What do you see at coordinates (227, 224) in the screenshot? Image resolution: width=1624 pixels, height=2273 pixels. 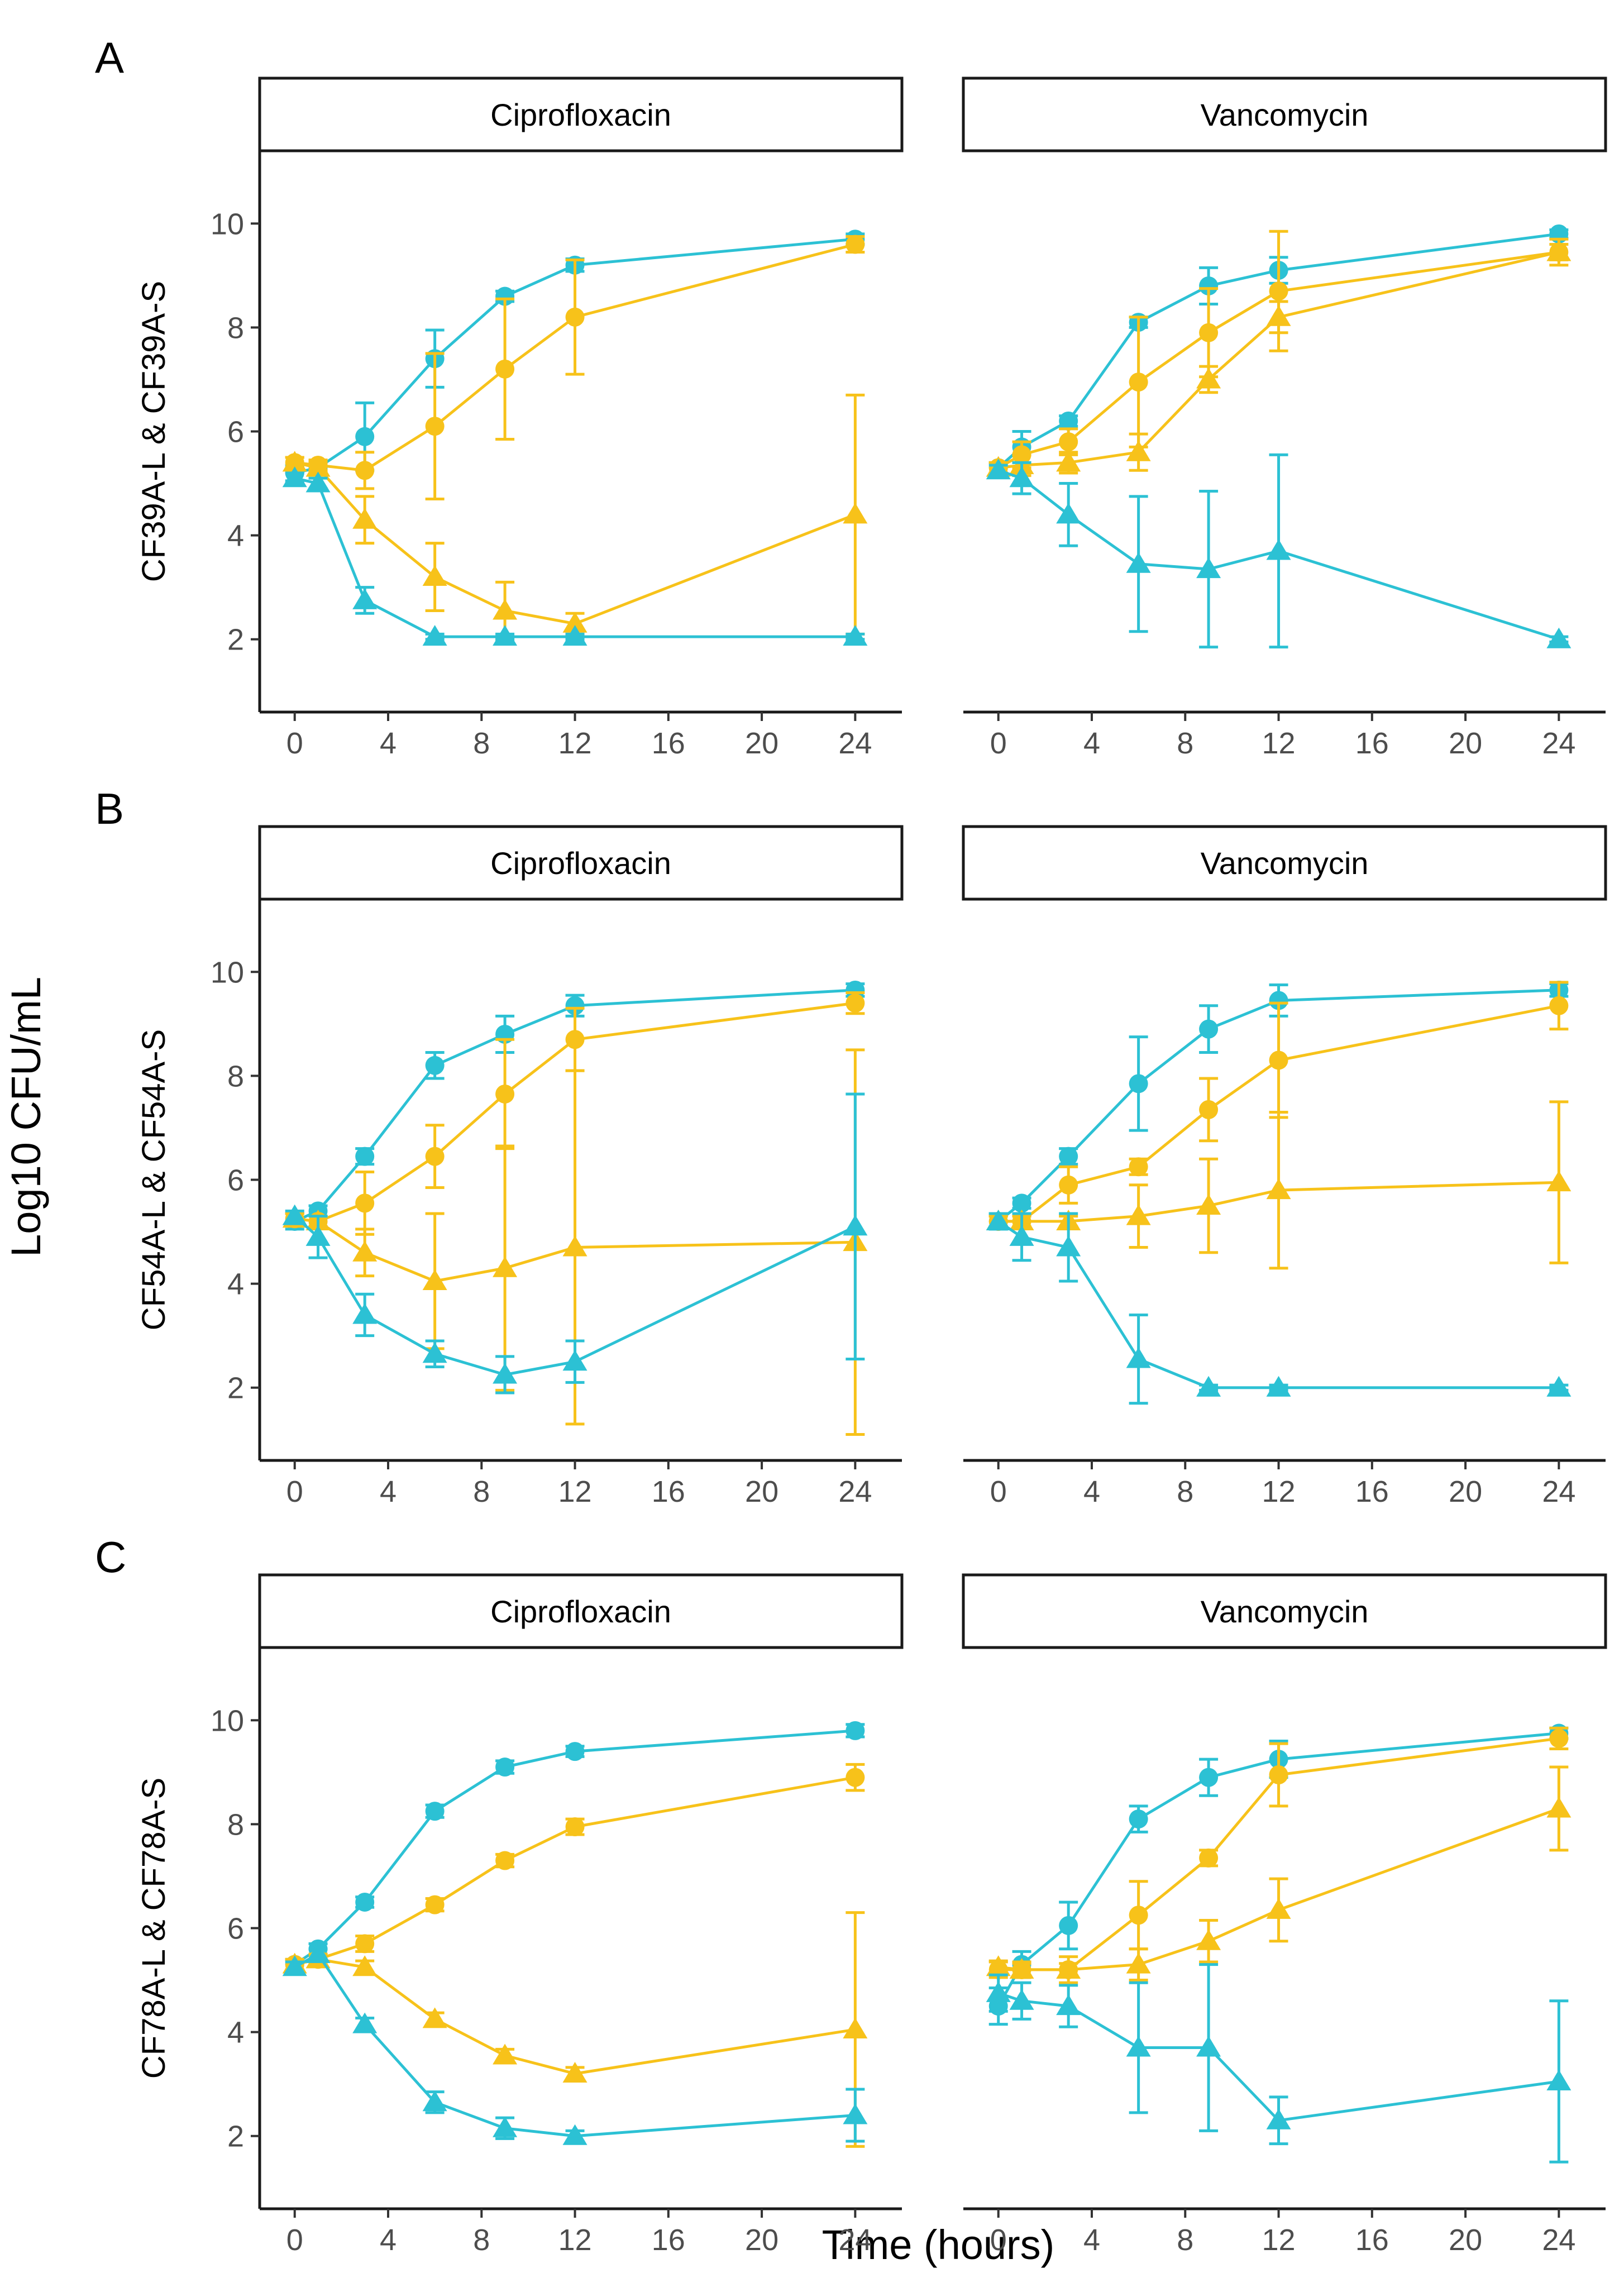 I see `y-tick-label: 10` at bounding box center [227, 224].